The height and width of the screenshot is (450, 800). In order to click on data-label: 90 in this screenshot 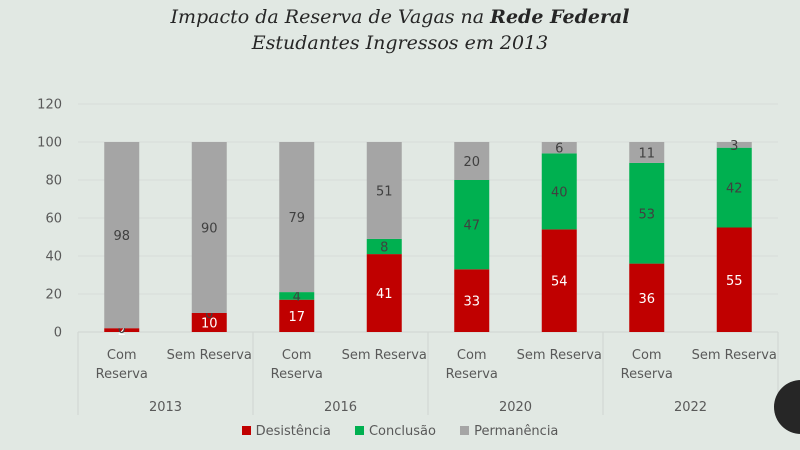, I will do `click(209, 229)`.